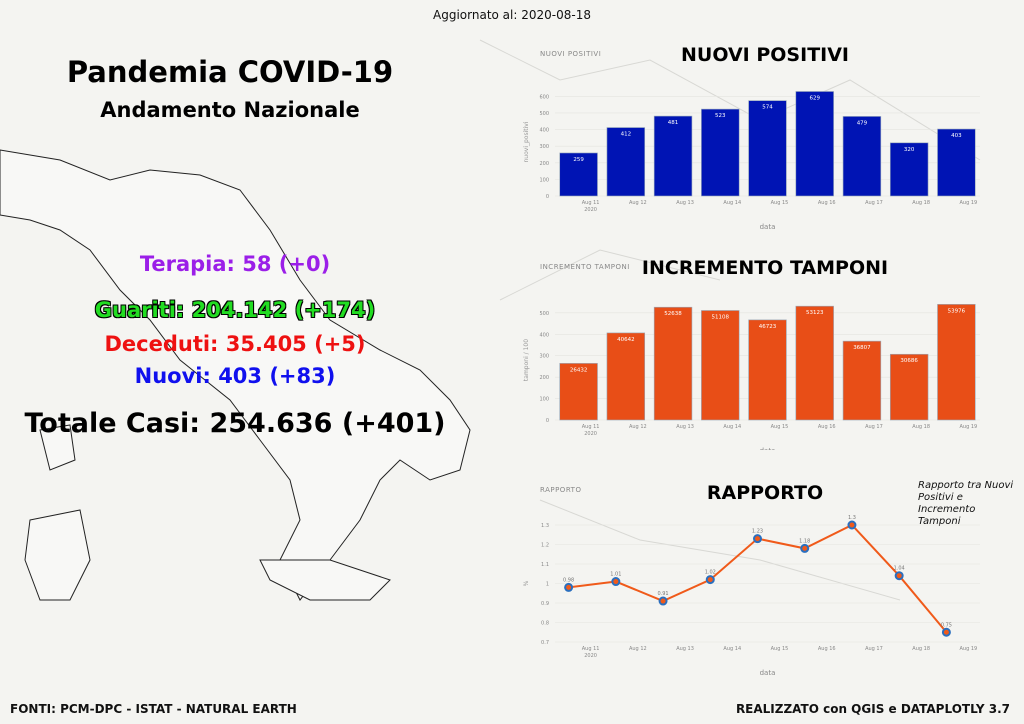 The width and height of the screenshot is (1024, 724). Describe the element at coordinates (545, 526) in the screenshot. I see `y-tick-label: 1.3` at that location.